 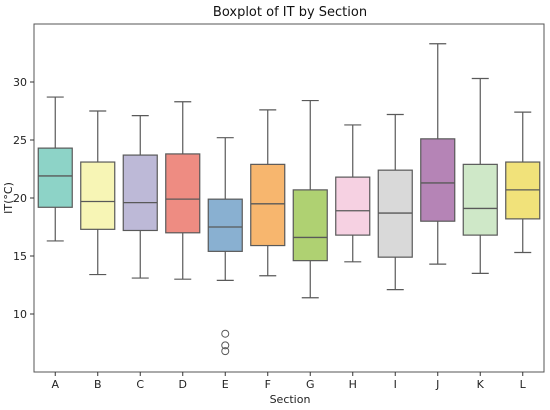 I want to click on box-G, so click(x=310, y=199).